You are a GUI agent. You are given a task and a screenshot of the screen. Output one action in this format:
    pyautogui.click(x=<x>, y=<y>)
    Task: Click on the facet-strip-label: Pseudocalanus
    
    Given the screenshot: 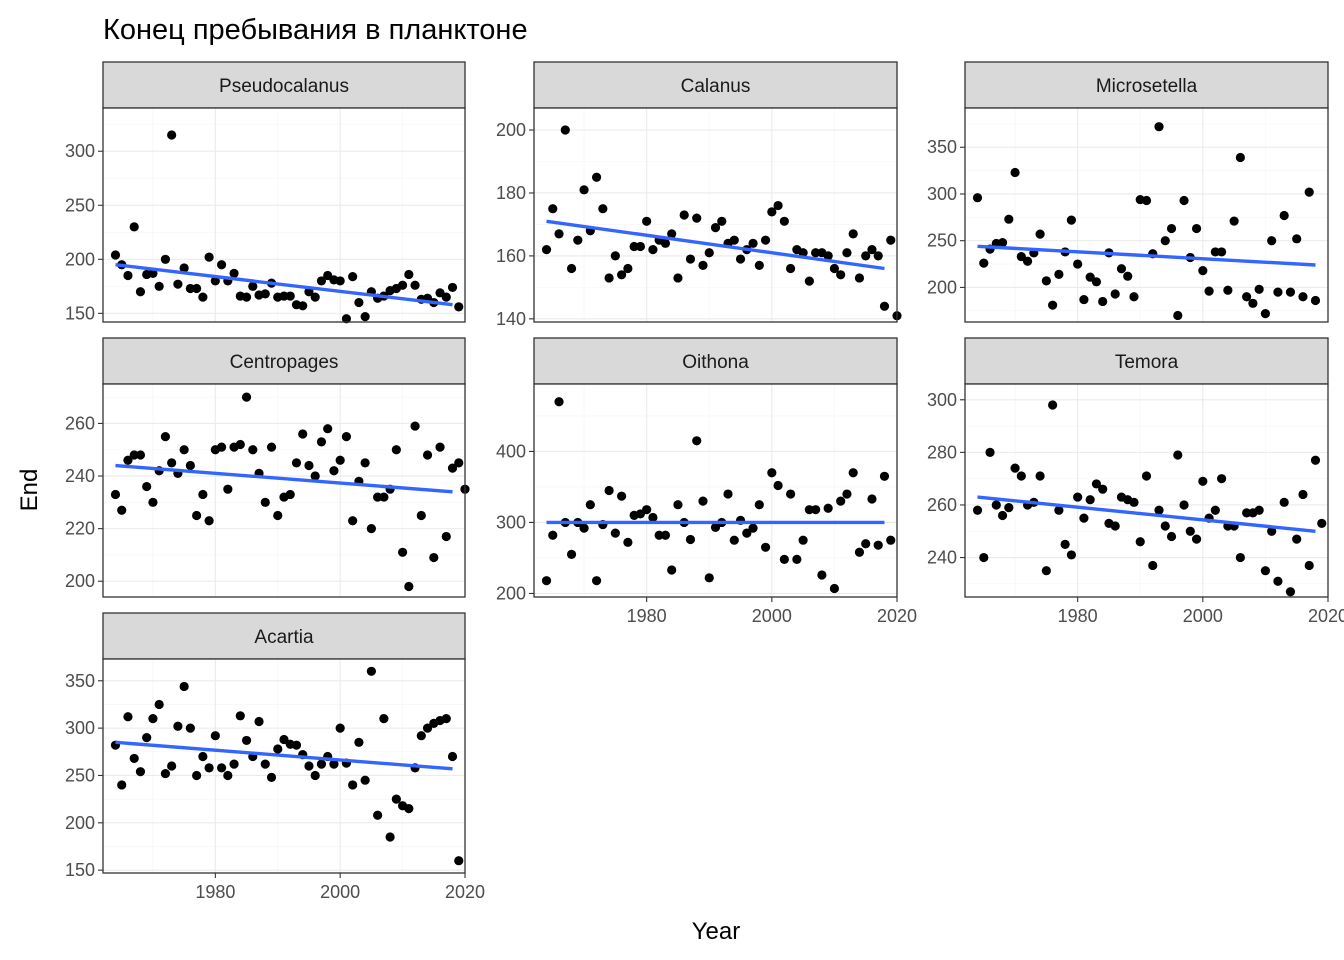 What is the action you would take?
    pyautogui.click(x=284, y=86)
    